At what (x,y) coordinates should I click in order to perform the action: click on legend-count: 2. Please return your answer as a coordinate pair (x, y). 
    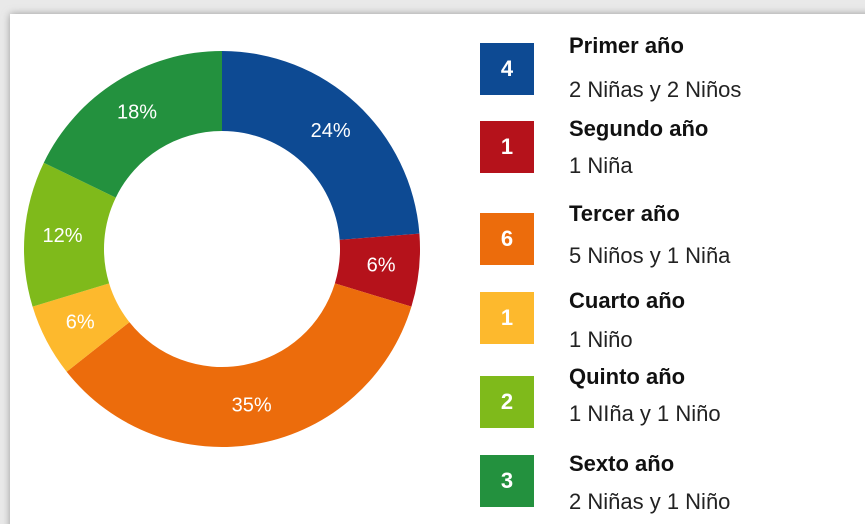
    Looking at the image, I should click on (507, 401).